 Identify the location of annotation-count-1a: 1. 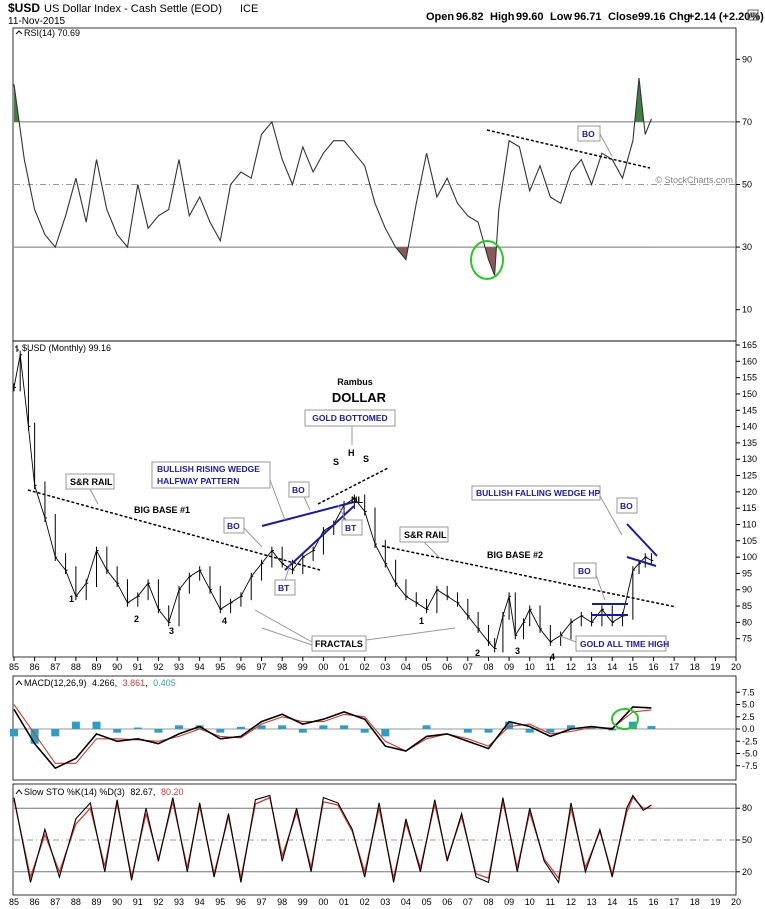
(71, 599).